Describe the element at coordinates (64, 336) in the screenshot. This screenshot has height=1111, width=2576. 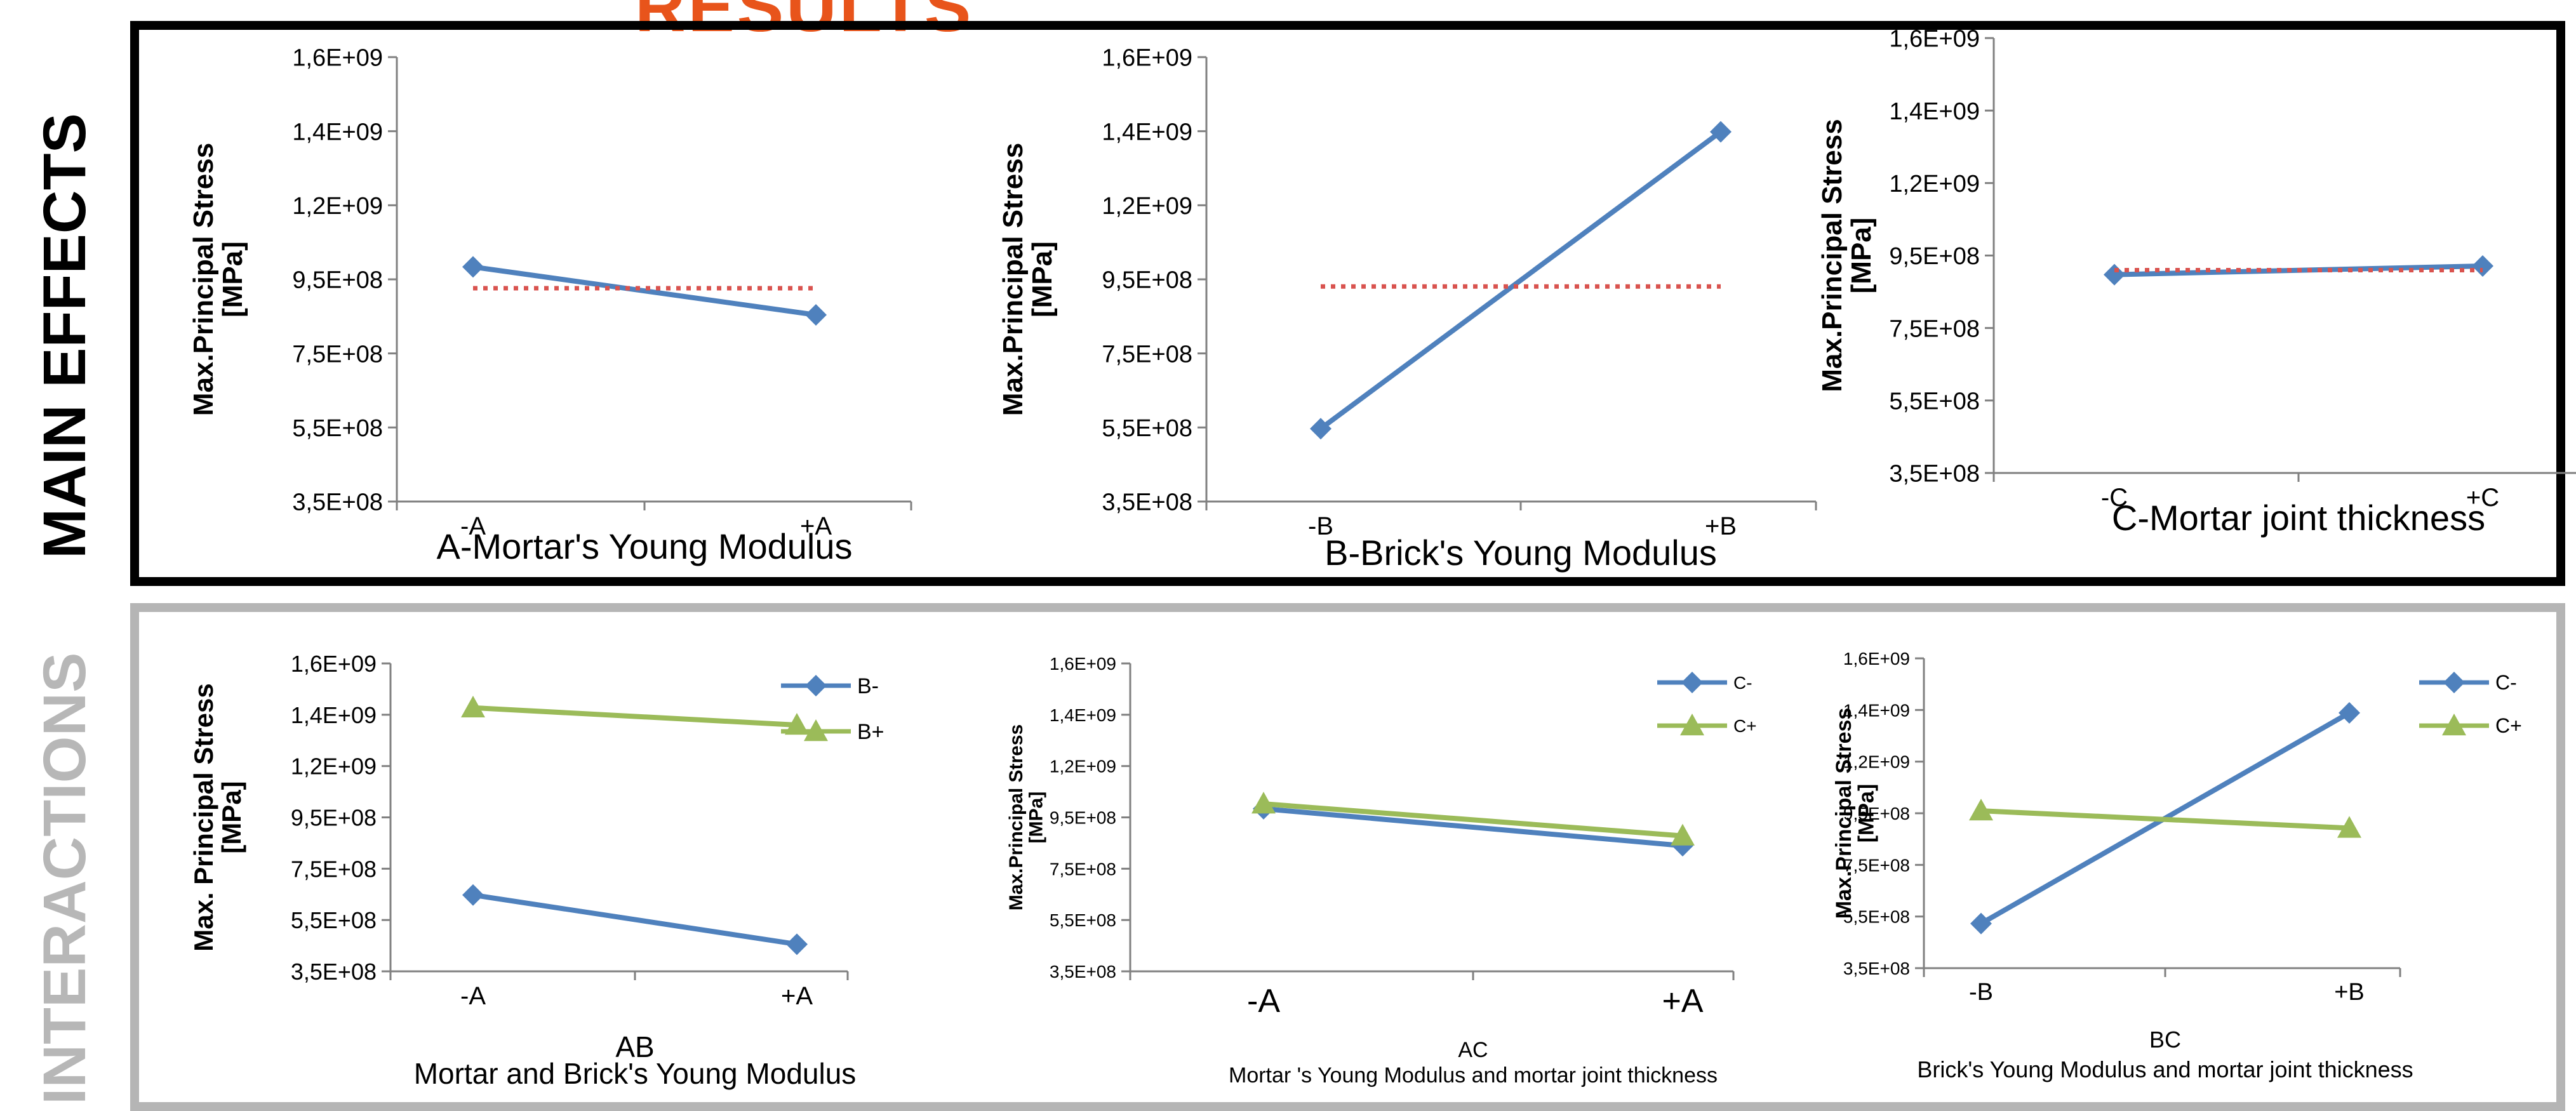
I see `main-effects-label: MAIN EFFECTS` at that location.